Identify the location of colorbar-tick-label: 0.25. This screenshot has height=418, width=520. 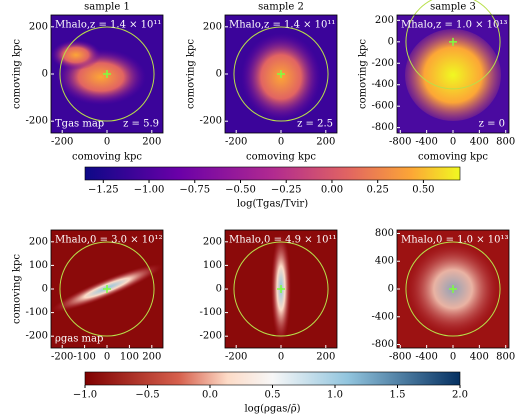
(378, 190).